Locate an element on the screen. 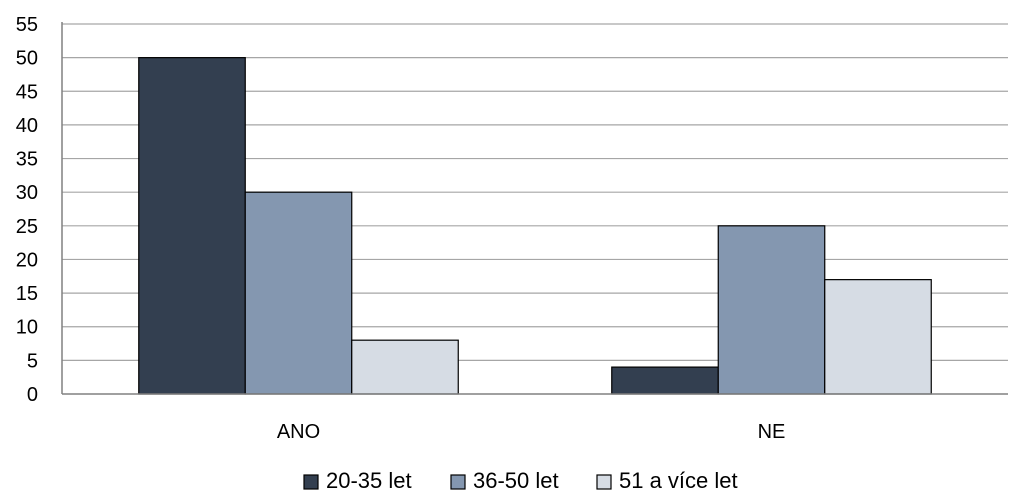 This screenshot has height=494, width=1011. y-tick-label: 20 is located at coordinates (27, 260).